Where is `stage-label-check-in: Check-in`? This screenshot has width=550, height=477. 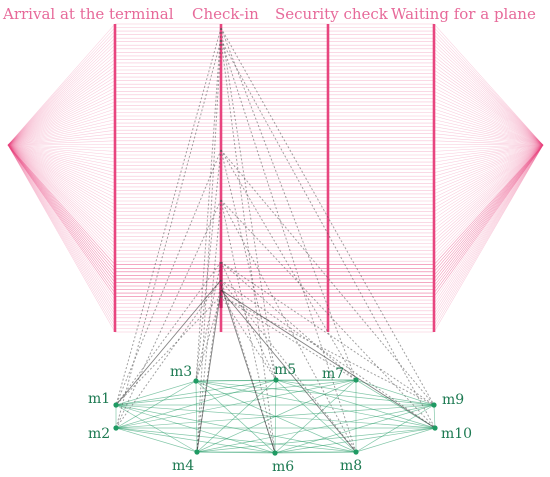
stage-label-check-in: Check-in is located at coordinates (225, 14).